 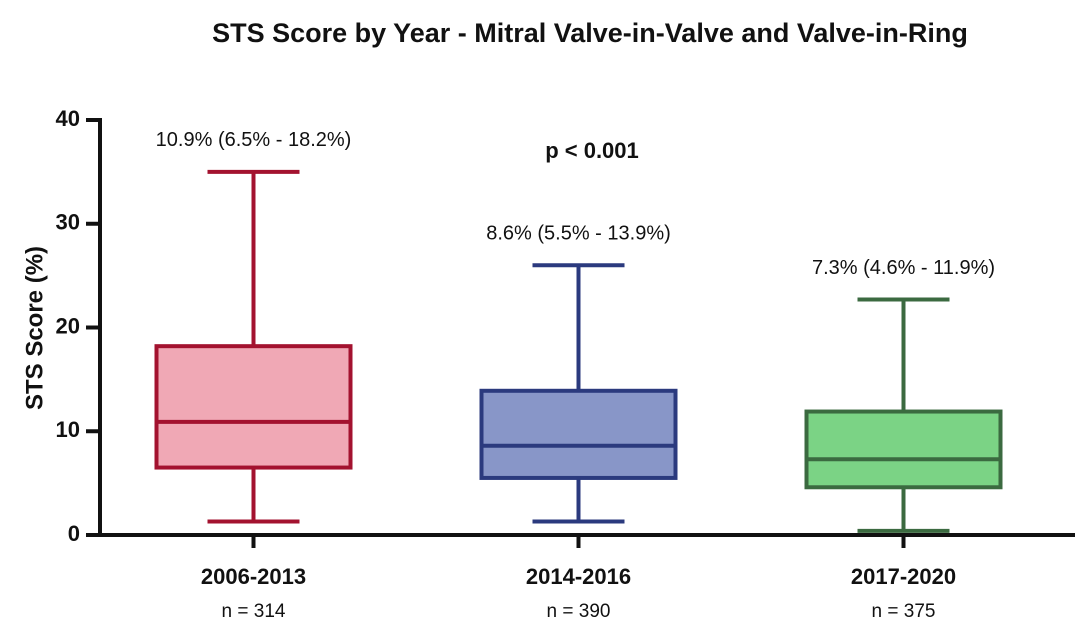 I want to click on box-label: 10.9% (6.5% - 18.2%), so click(x=254, y=140).